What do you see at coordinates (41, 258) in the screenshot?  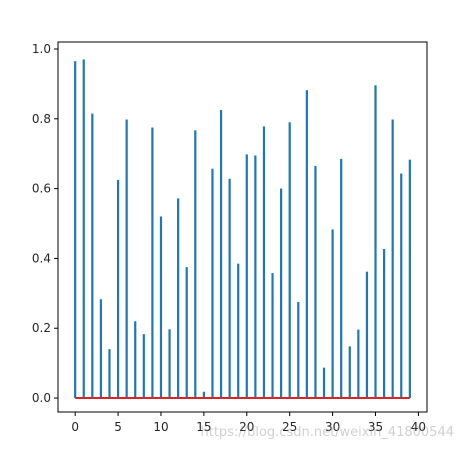 I see `y-tick-label-0.4: 0.4` at bounding box center [41, 258].